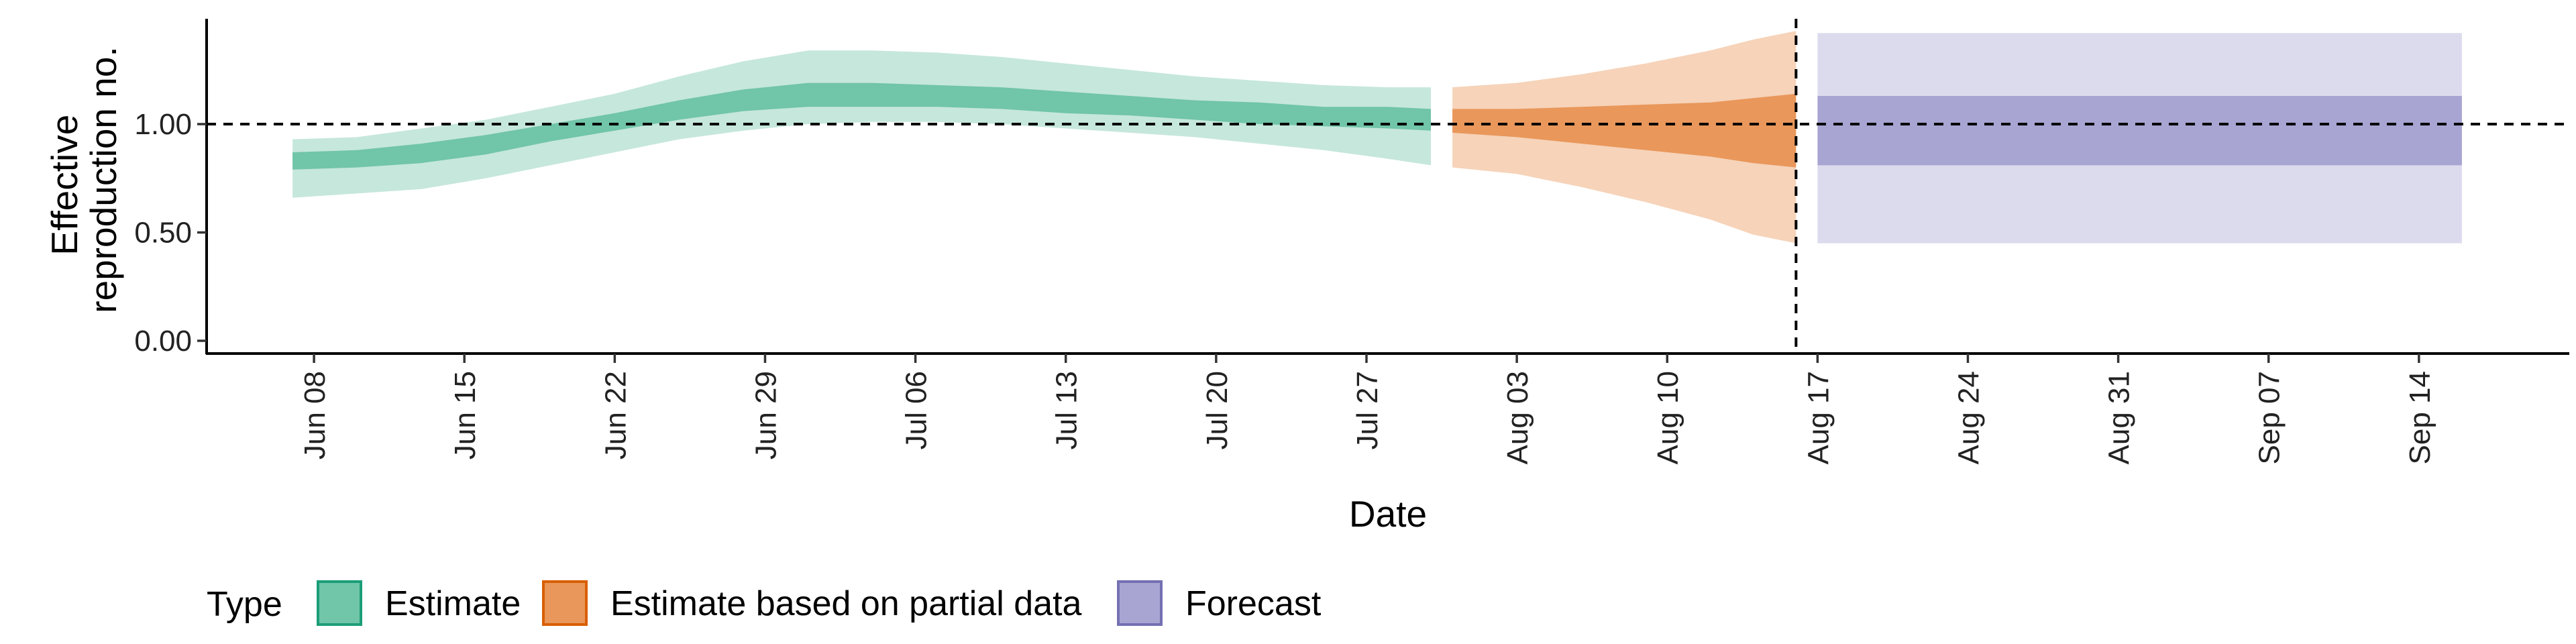 The width and height of the screenshot is (2576, 644). What do you see at coordinates (846, 603) in the screenshot?
I see `legend-entry-label: Estimate based on partial data` at bounding box center [846, 603].